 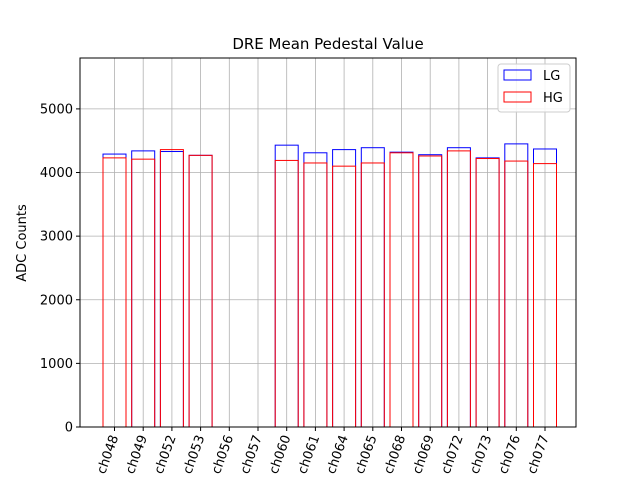 What do you see at coordinates (56, 173) in the screenshot?
I see `y-tick-label: 4000` at bounding box center [56, 173].